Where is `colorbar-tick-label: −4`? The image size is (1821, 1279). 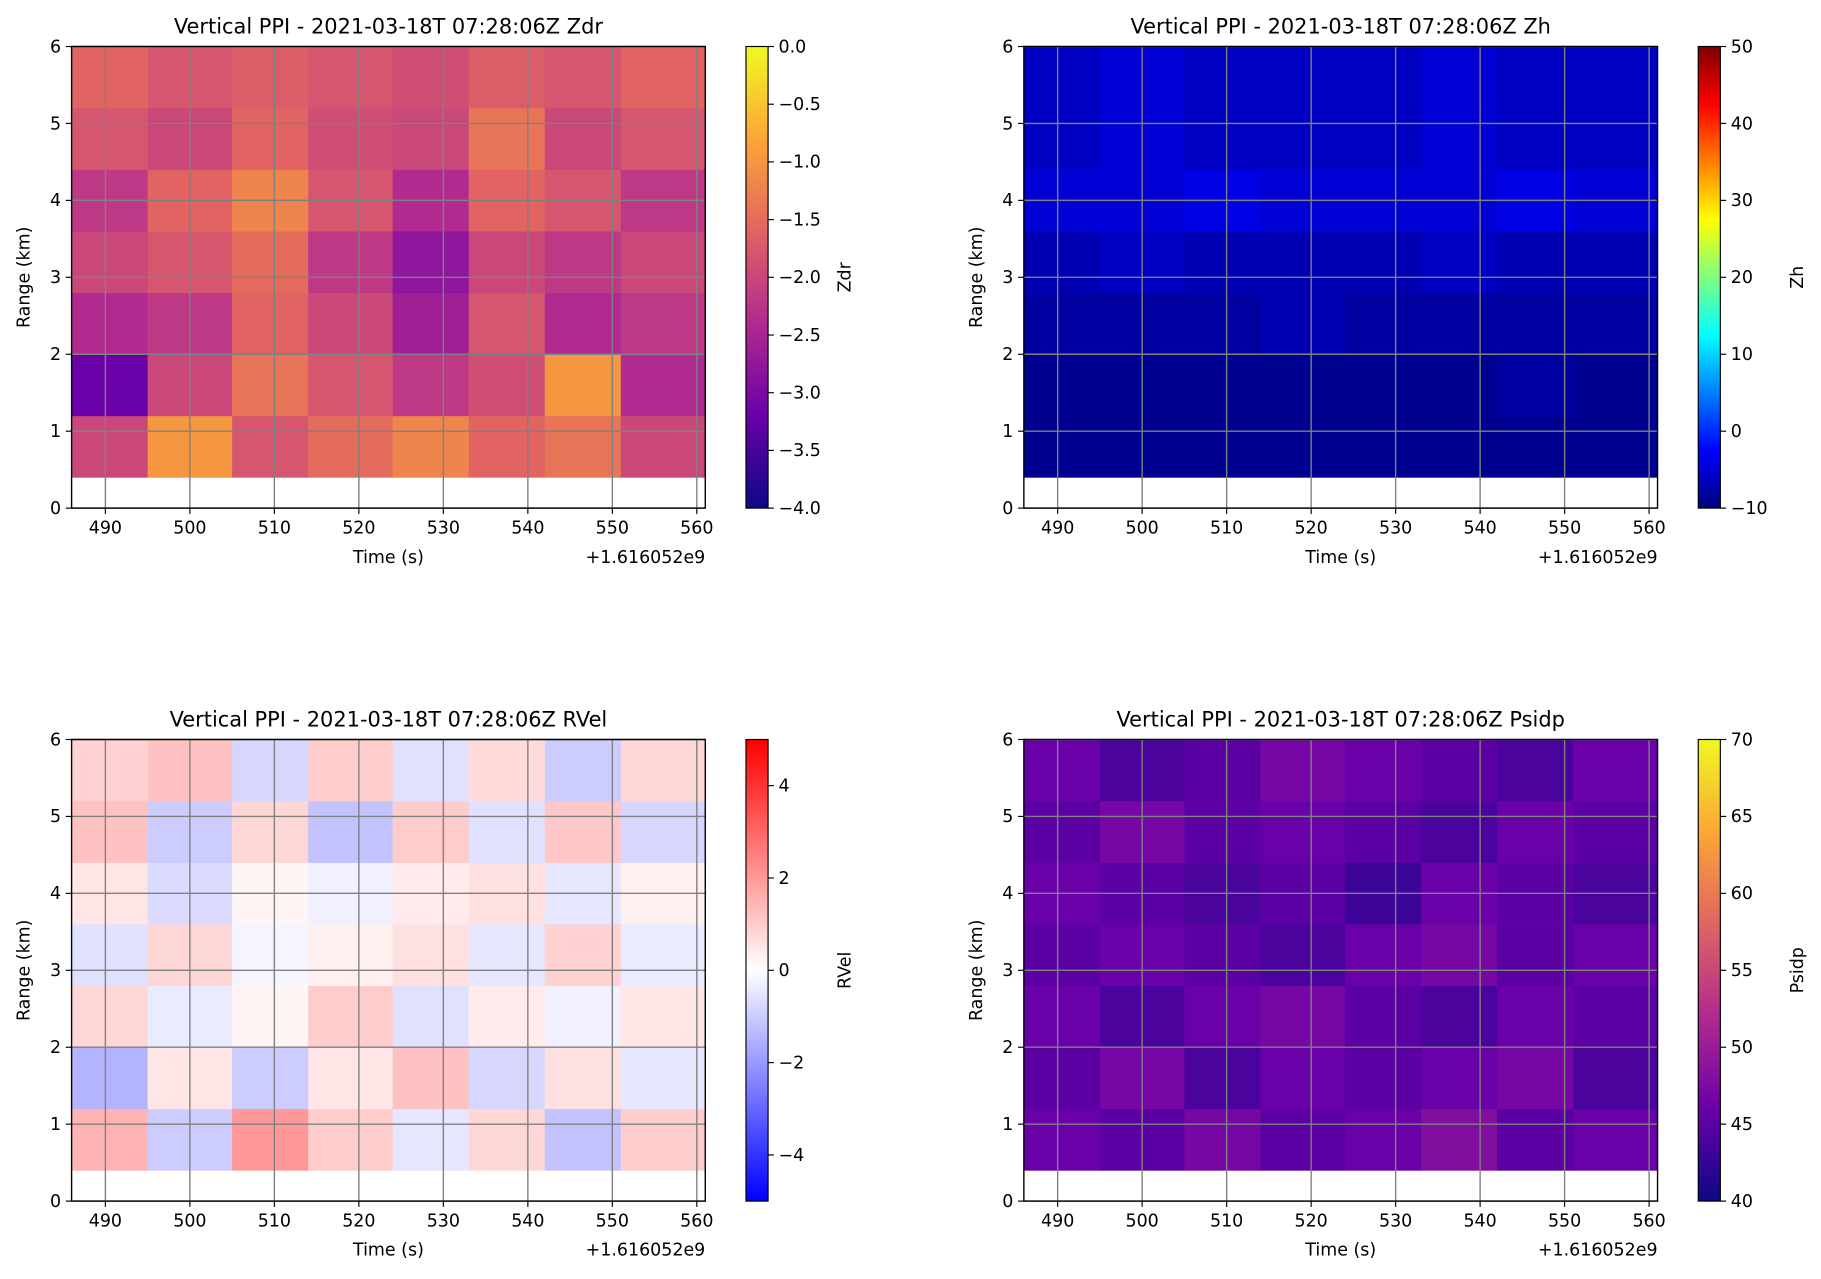 colorbar-tick-label: −4 is located at coordinates (792, 1156).